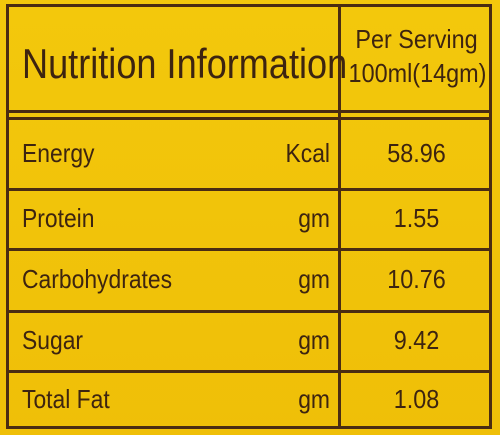 The width and height of the screenshot is (500, 435). Describe the element at coordinates (339, 216) in the screenshot. I see `column-divider` at that location.